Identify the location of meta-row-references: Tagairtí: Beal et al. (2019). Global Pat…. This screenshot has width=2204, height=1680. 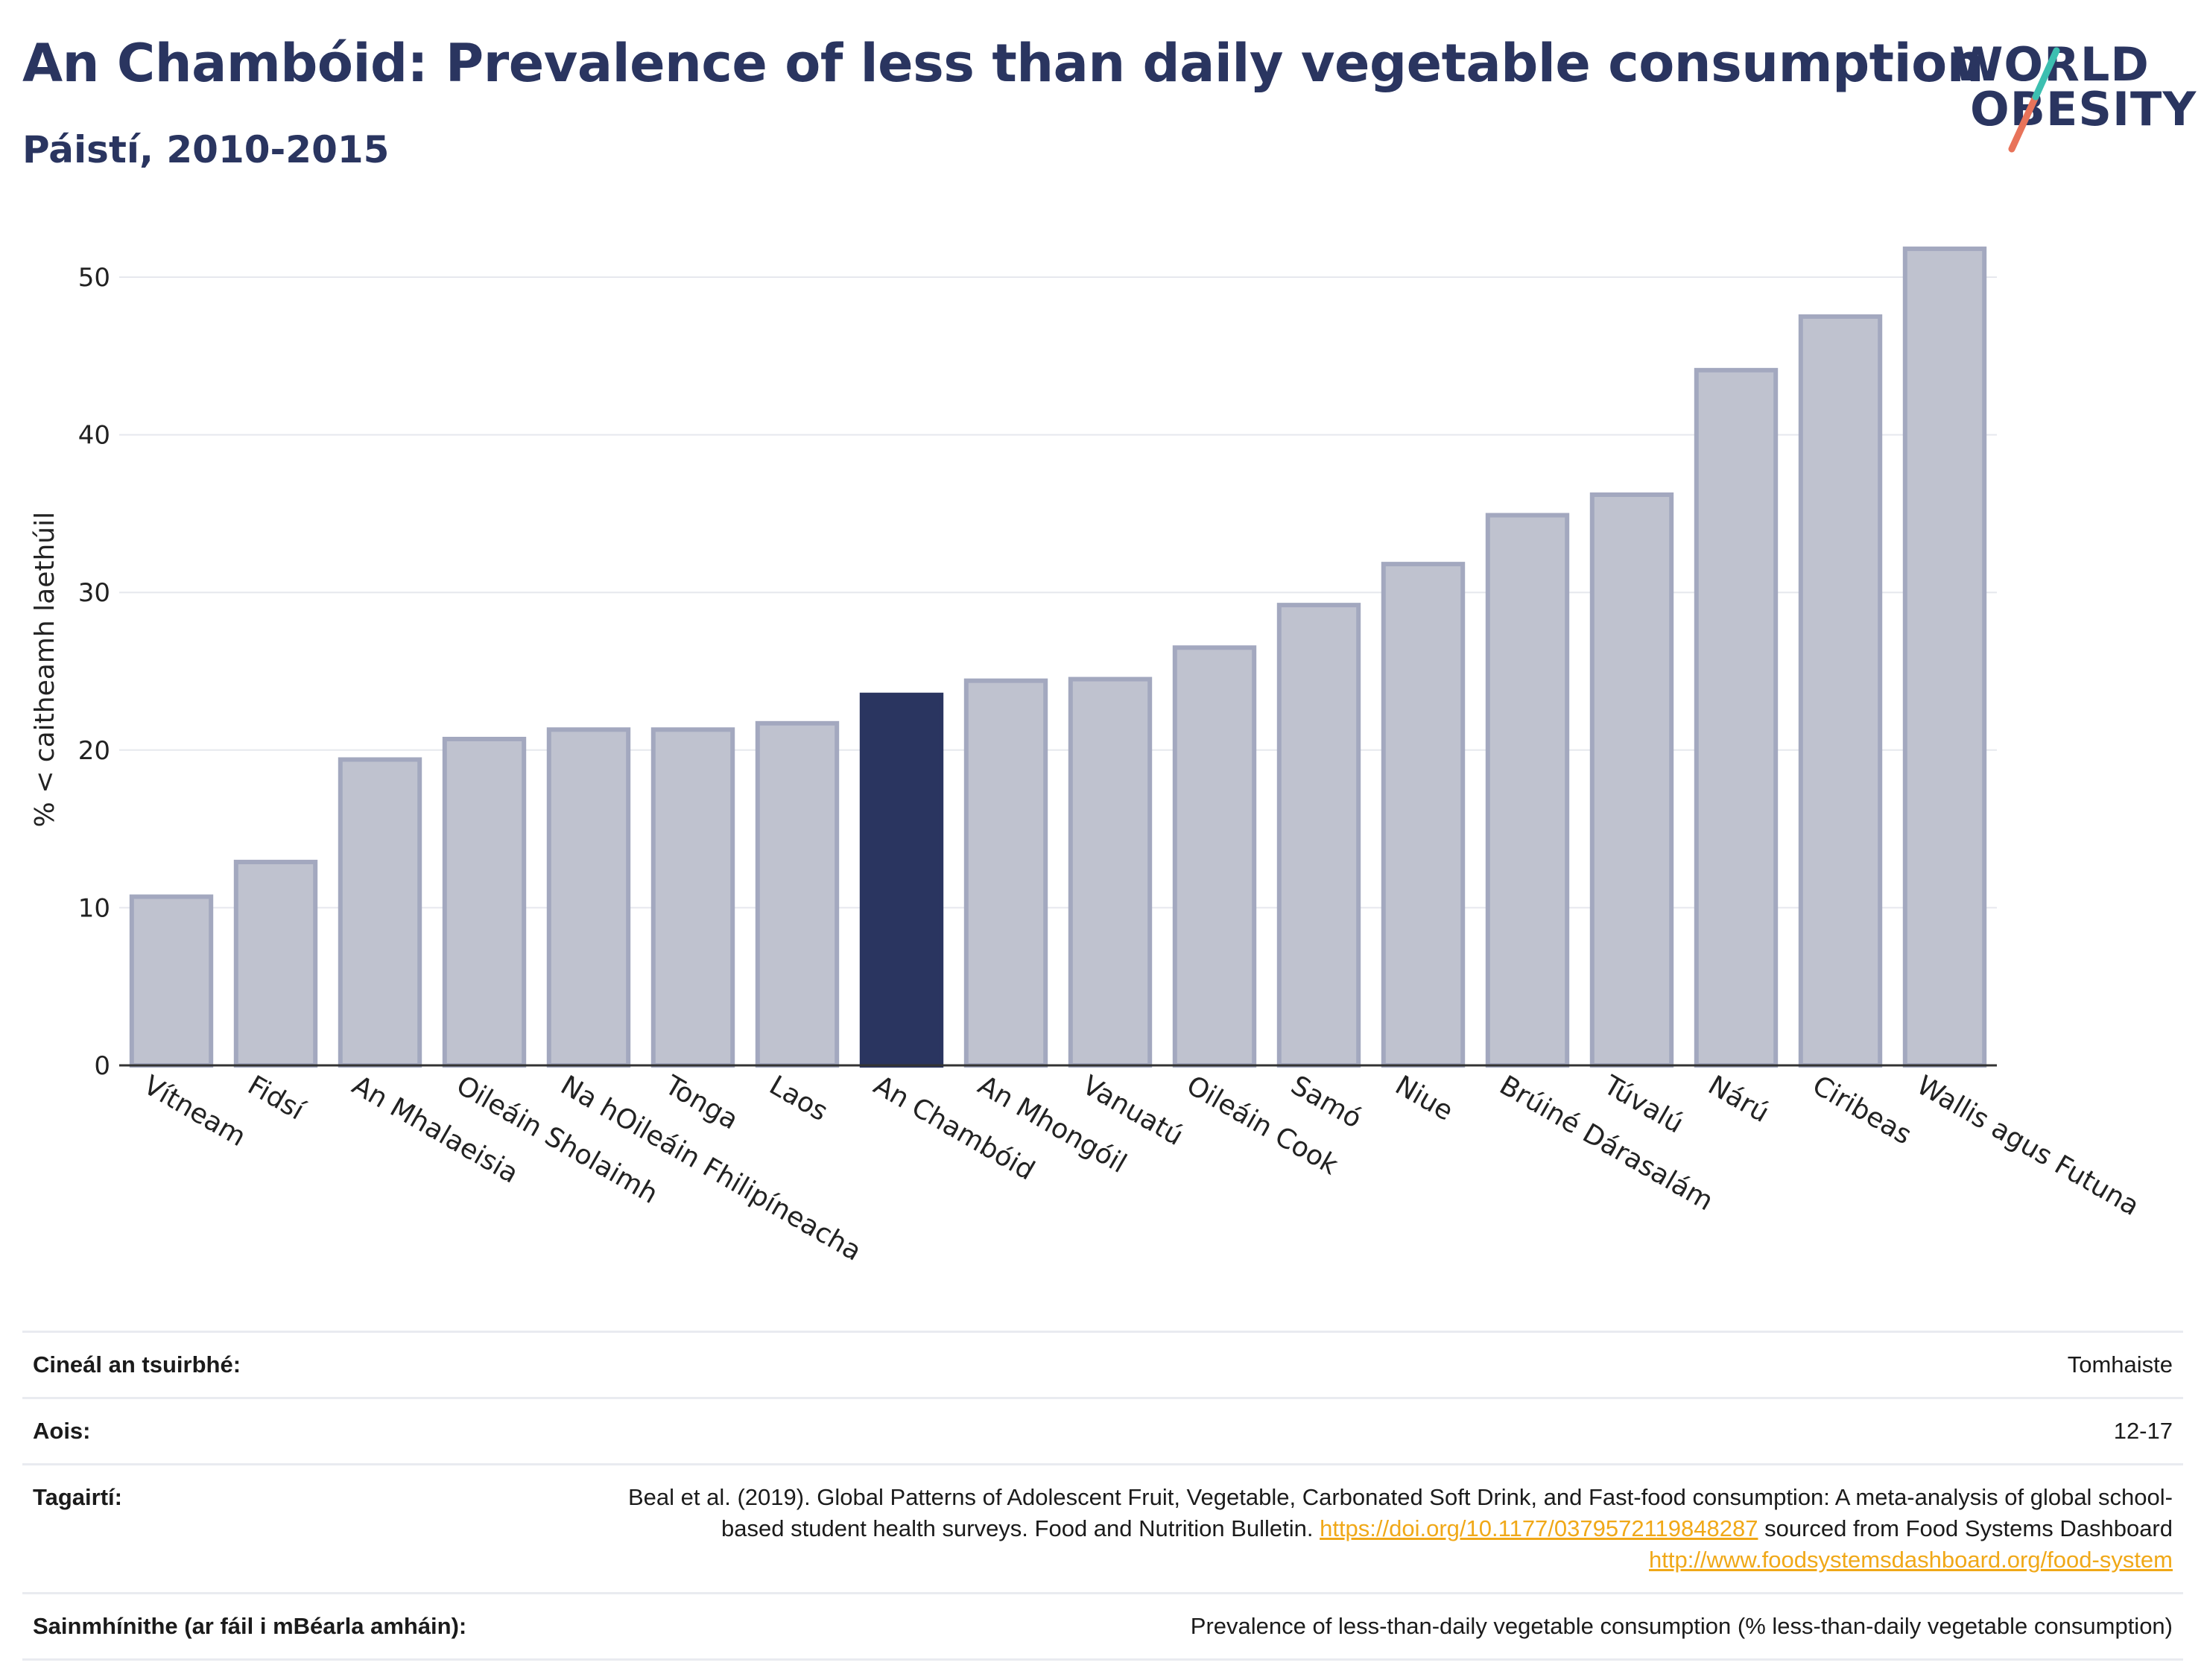
(1102, 1527).